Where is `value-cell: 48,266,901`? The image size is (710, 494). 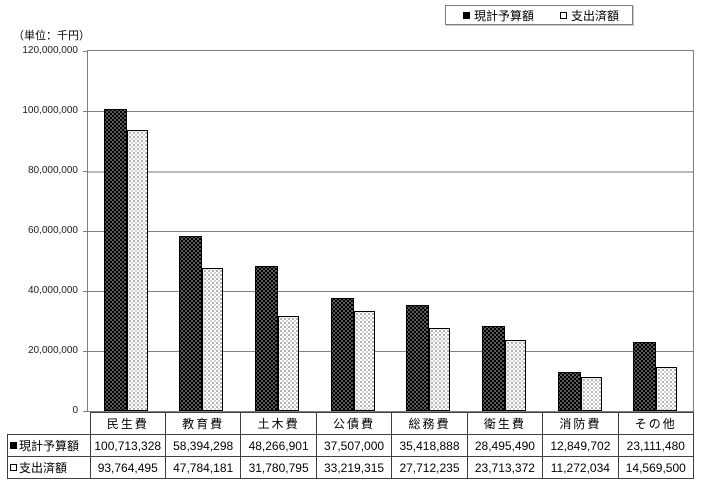 value-cell: 48,266,901 is located at coordinates (278, 445).